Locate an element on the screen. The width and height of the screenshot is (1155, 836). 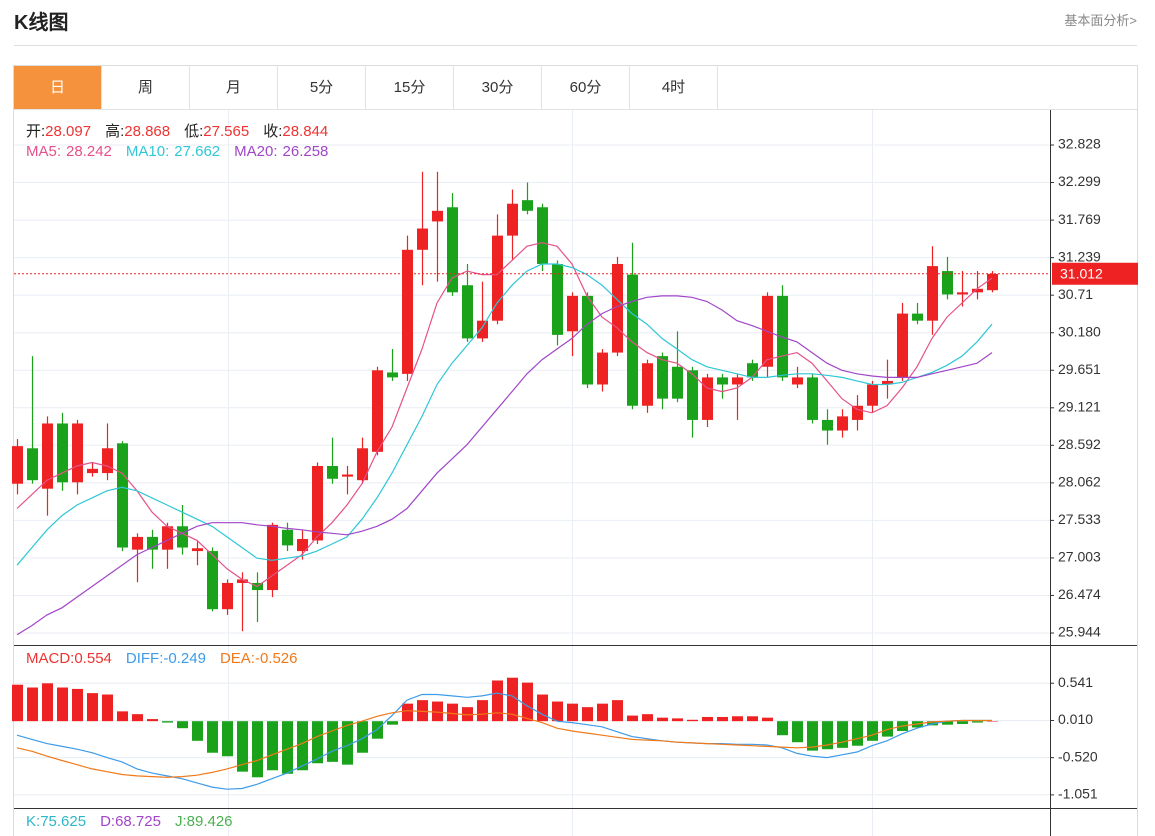
y-tick-label: -0.520 is located at coordinates (1078, 756).